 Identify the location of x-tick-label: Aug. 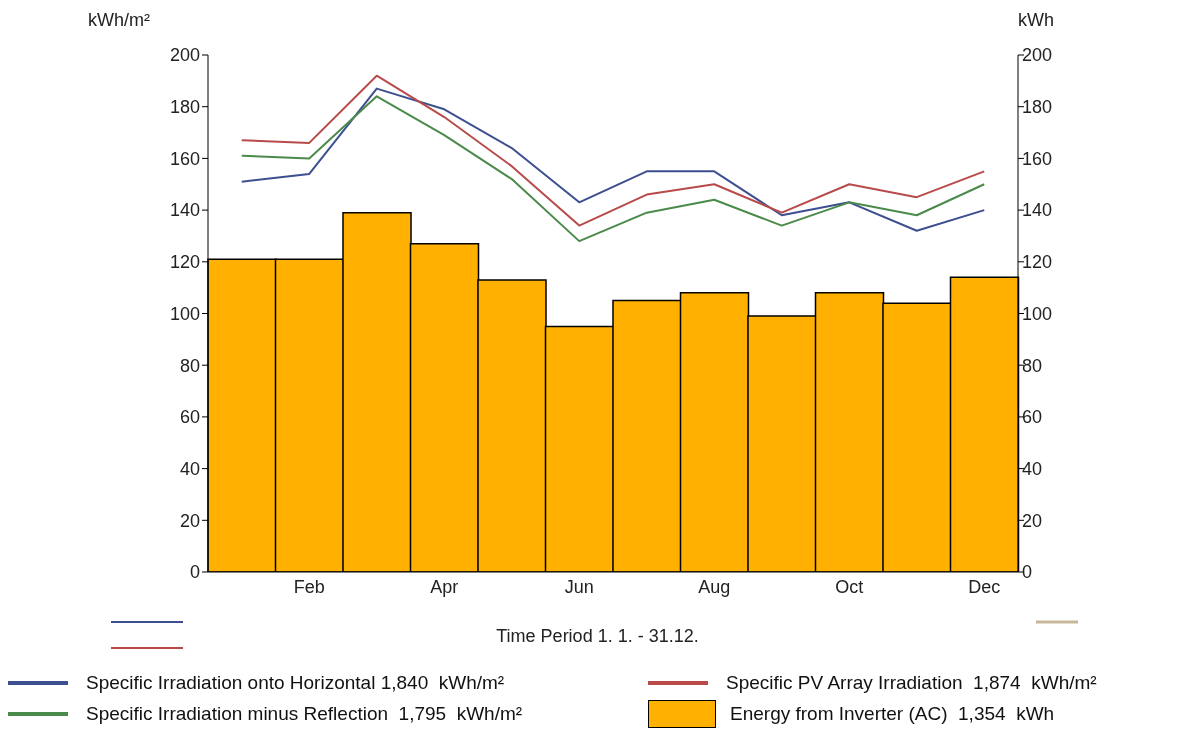
(714, 586).